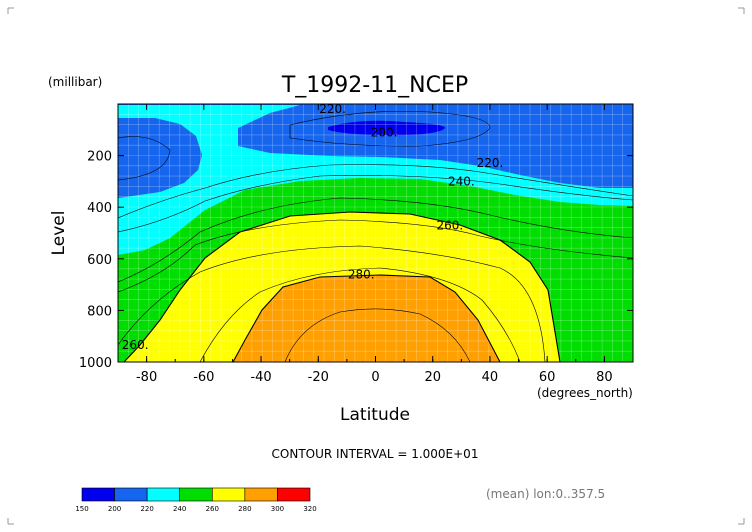 This screenshot has width=752, height=532. Describe the element at coordinates (114, 509) in the screenshot. I see `colorbar-level-label: 200` at that location.